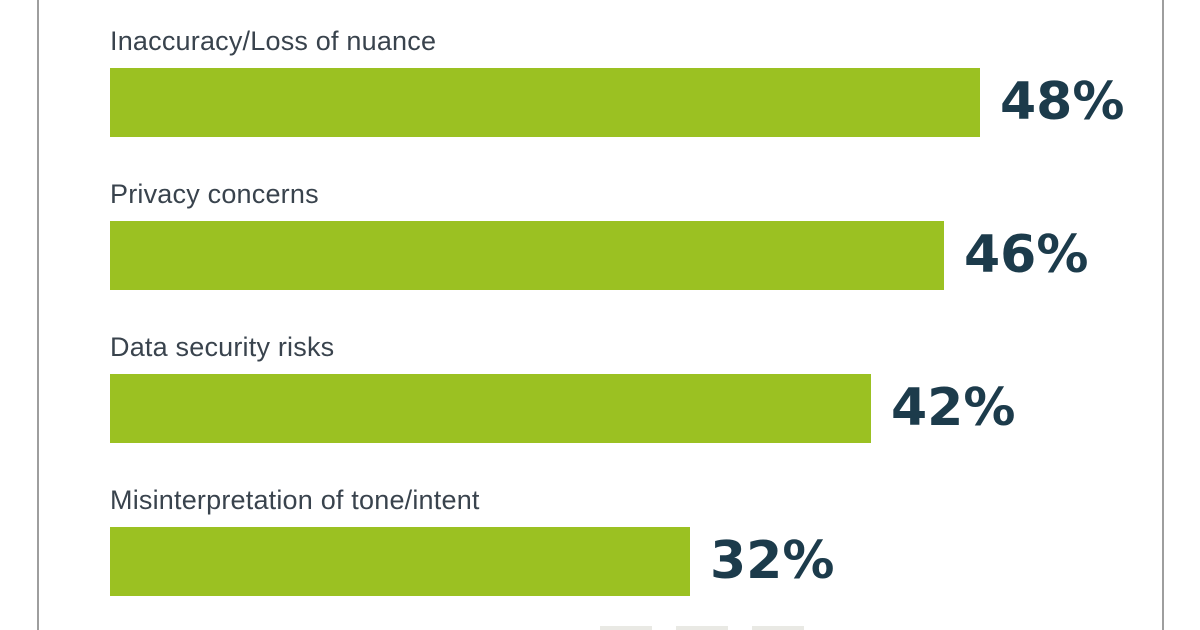 This screenshot has height=630, width=1200. Describe the element at coordinates (273, 41) in the screenshot. I see `category-label: Inaccuracy/Loss of nuance` at that location.